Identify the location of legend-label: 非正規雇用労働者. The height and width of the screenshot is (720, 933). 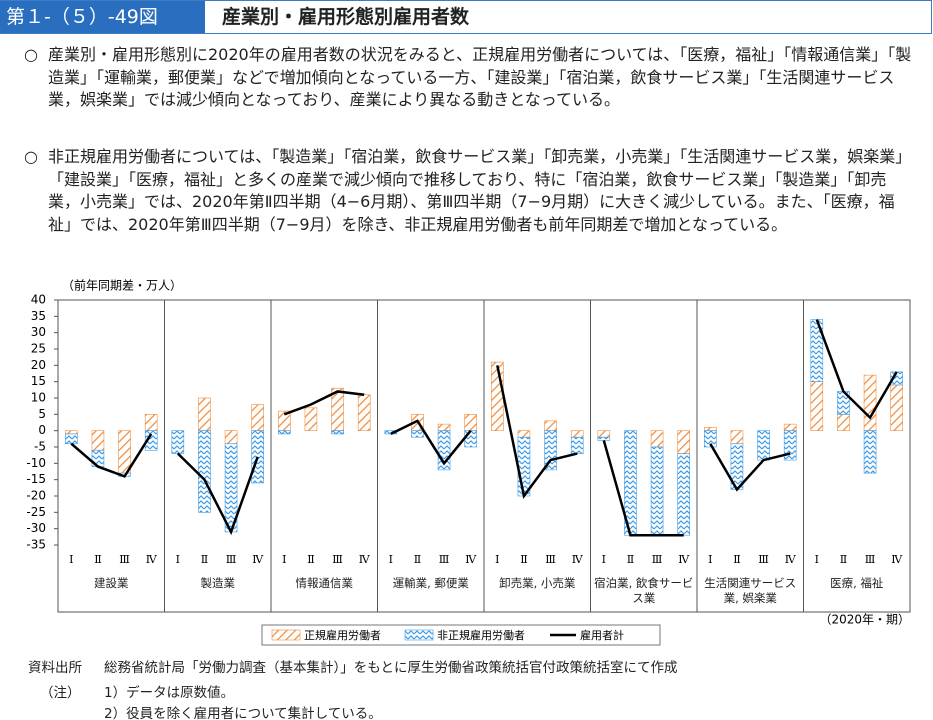
(481, 635).